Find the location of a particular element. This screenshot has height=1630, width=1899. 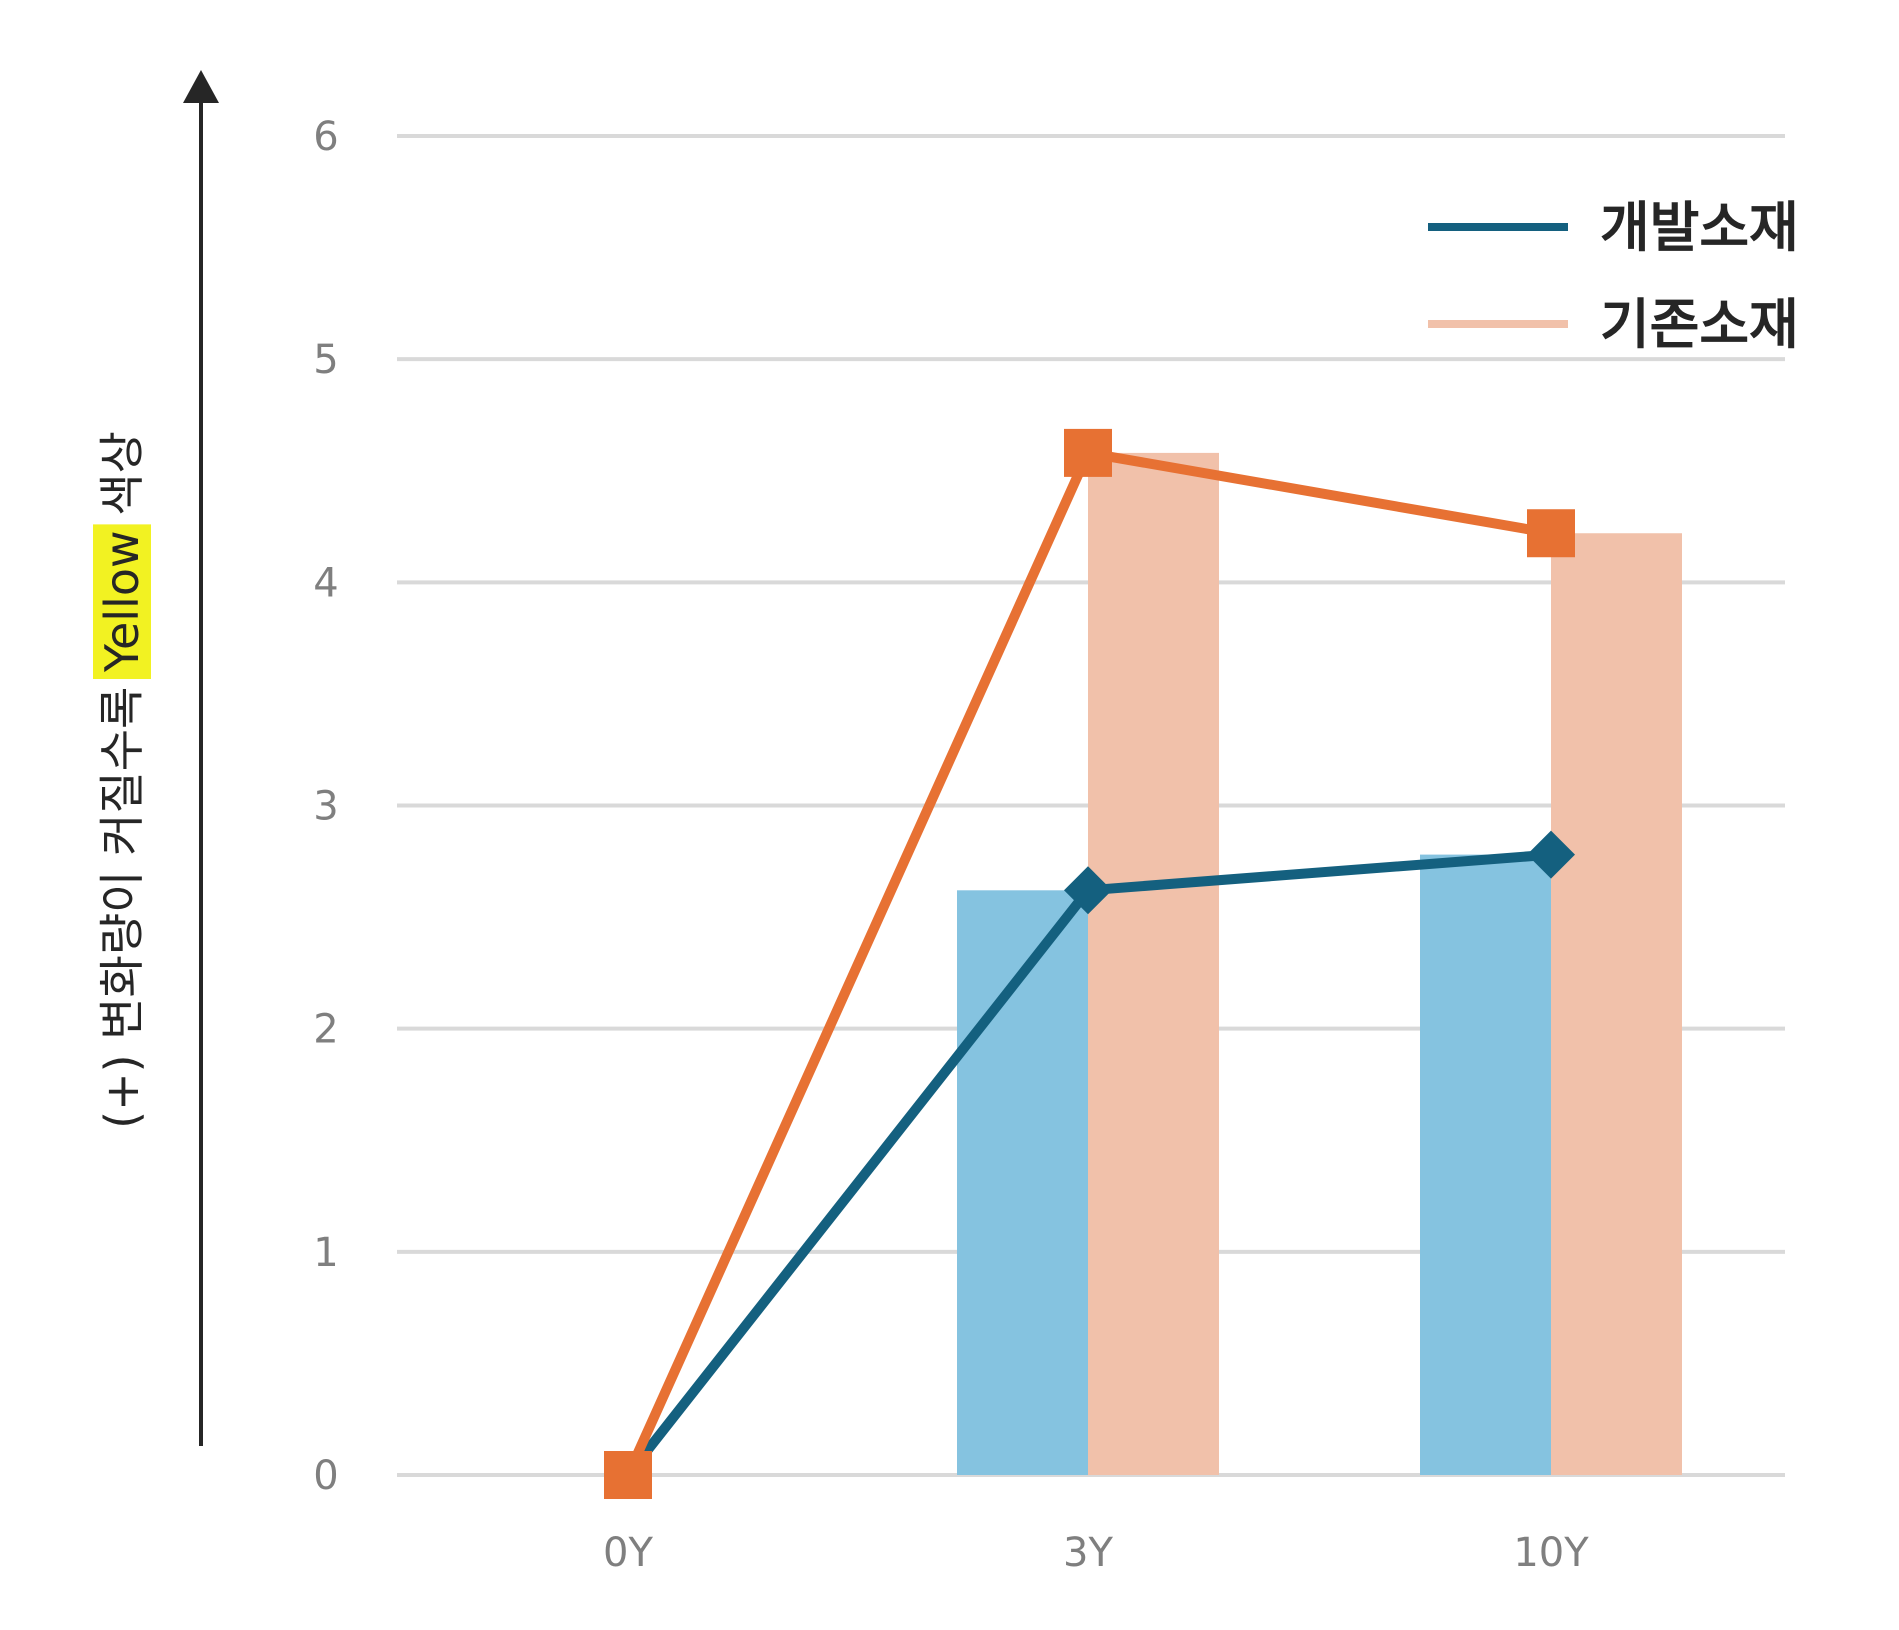

y-axis-title-text: (+) 변화량이 커질수록 Yellow 색상 is located at coordinates (122, 780).